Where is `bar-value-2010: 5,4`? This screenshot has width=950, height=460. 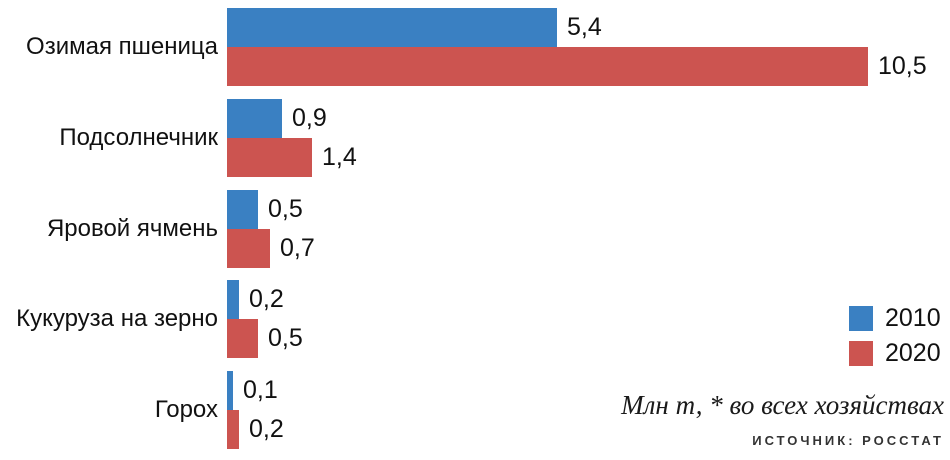
bar-value-2010: 5,4 is located at coordinates (584, 27).